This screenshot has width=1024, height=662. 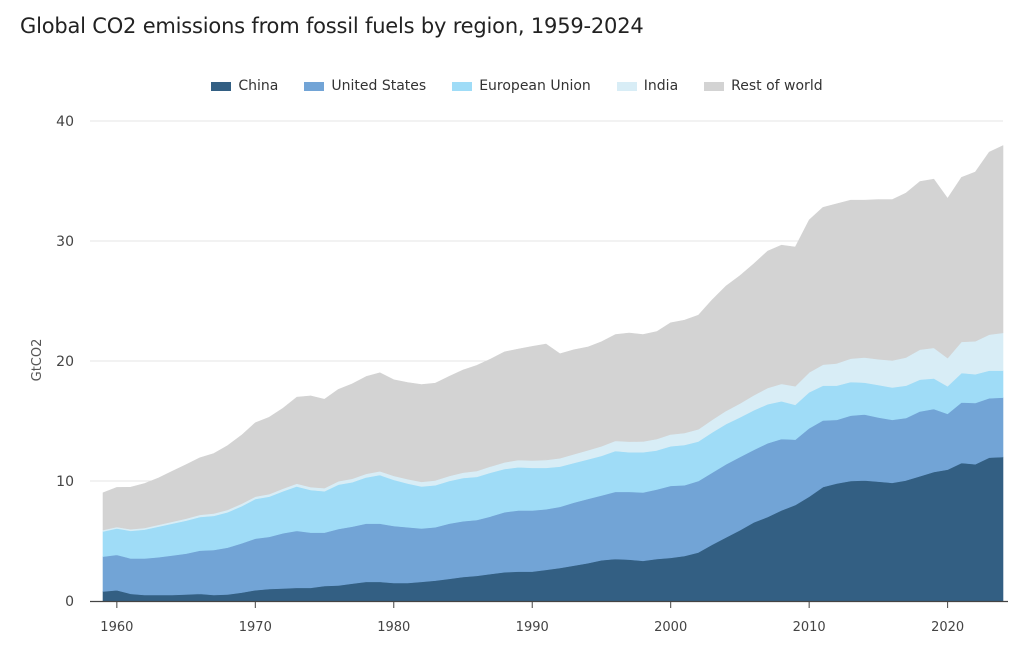 What do you see at coordinates (37, 360) in the screenshot?
I see `y-axis-label: GtCO2` at bounding box center [37, 360].